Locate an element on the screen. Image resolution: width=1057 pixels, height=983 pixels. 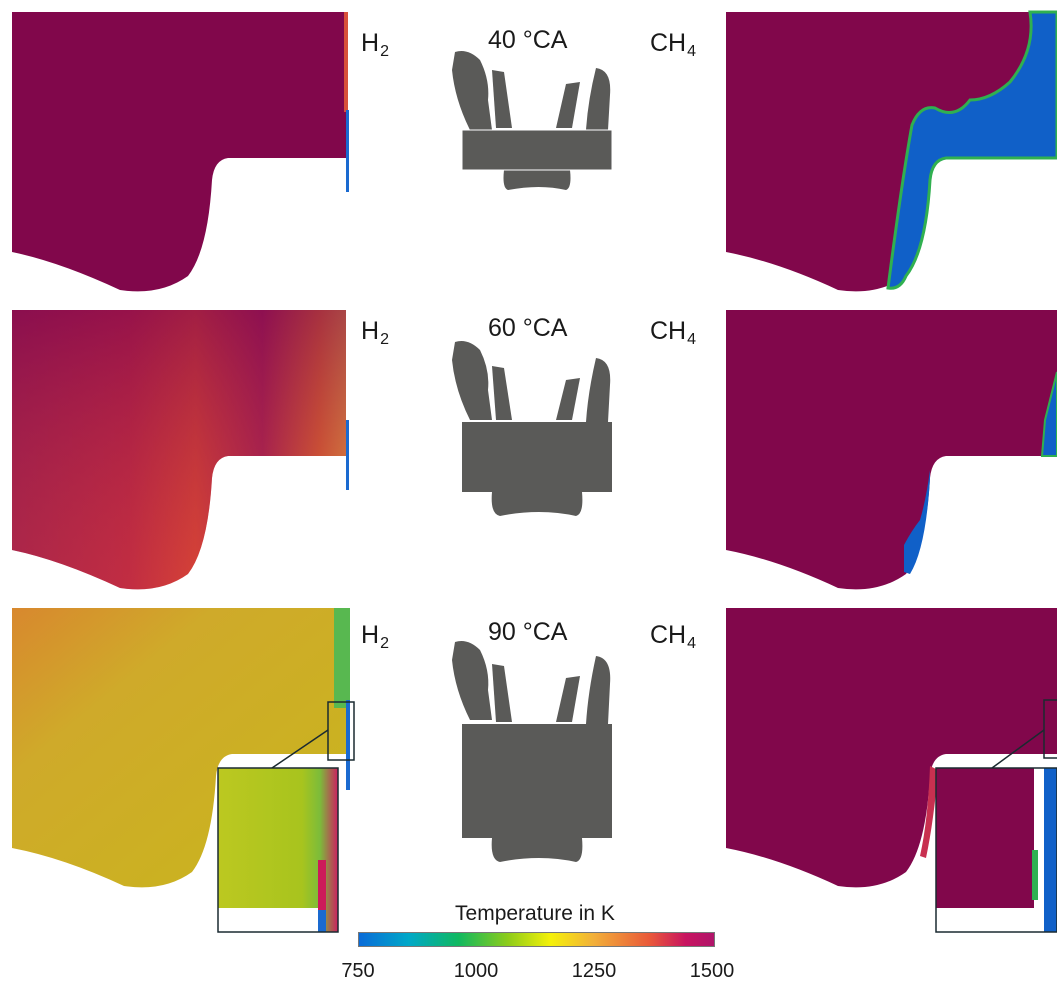
colorbar-tick: 1500 is located at coordinates (712, 971).